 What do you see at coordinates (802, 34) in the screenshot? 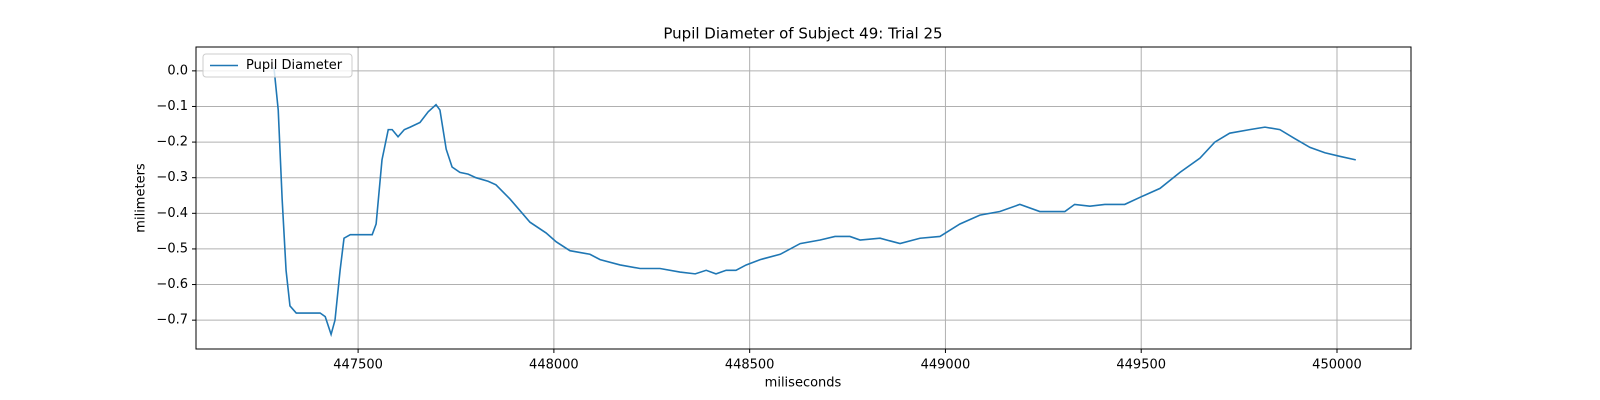
I see `chart-title: Pupil Diameter of Subject 49: Trial 25` at bounding box center [802, 34].